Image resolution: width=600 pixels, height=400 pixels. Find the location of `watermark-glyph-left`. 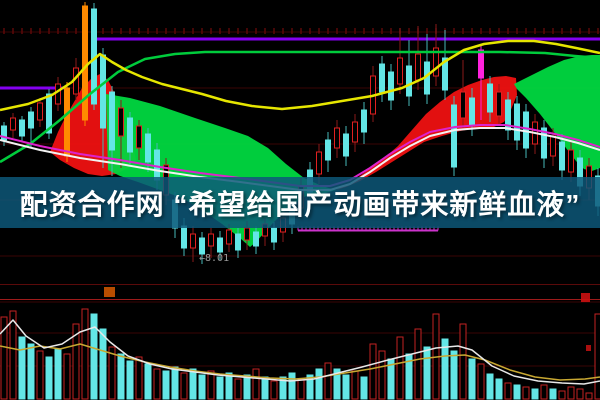

watermark-glyph-left is located at coordinates (109, 292).